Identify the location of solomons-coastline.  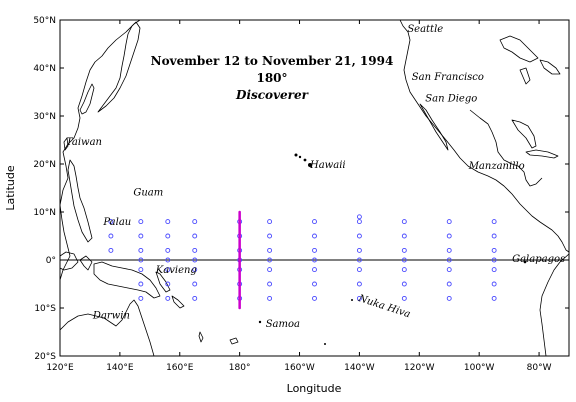
(178, 302).